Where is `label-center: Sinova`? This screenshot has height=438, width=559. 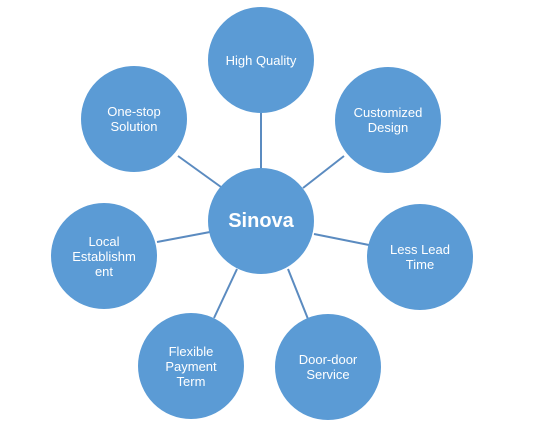
label-center: Sinova is located at coordinates (261, 221).